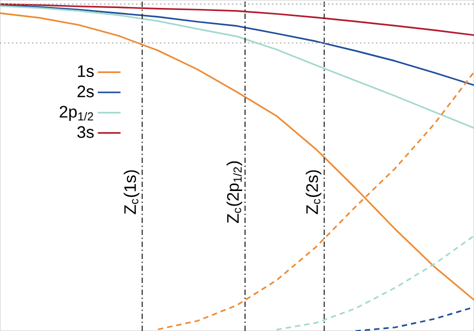  Describe the element at coordinates (77, 113) in the screenshot. I see `legend-label: 2p$_{1/2}$` at that location.